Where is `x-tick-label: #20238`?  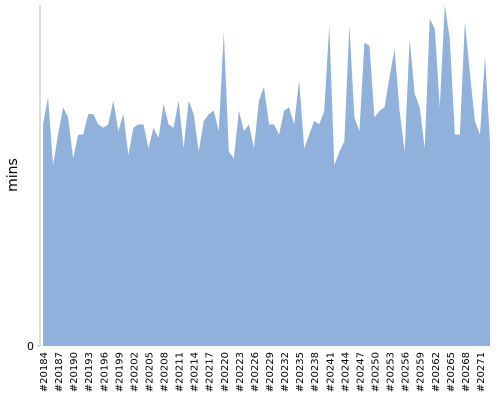 x-tick-label: #20238 is located at coordinates (315, 372).